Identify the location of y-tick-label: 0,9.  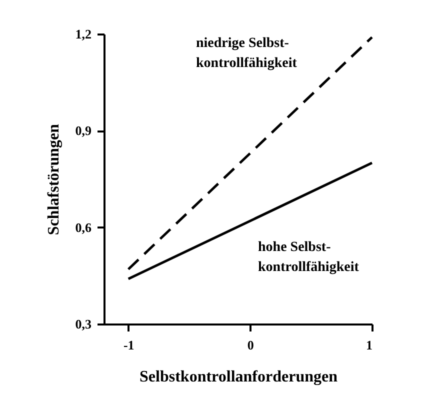
(83, 130).